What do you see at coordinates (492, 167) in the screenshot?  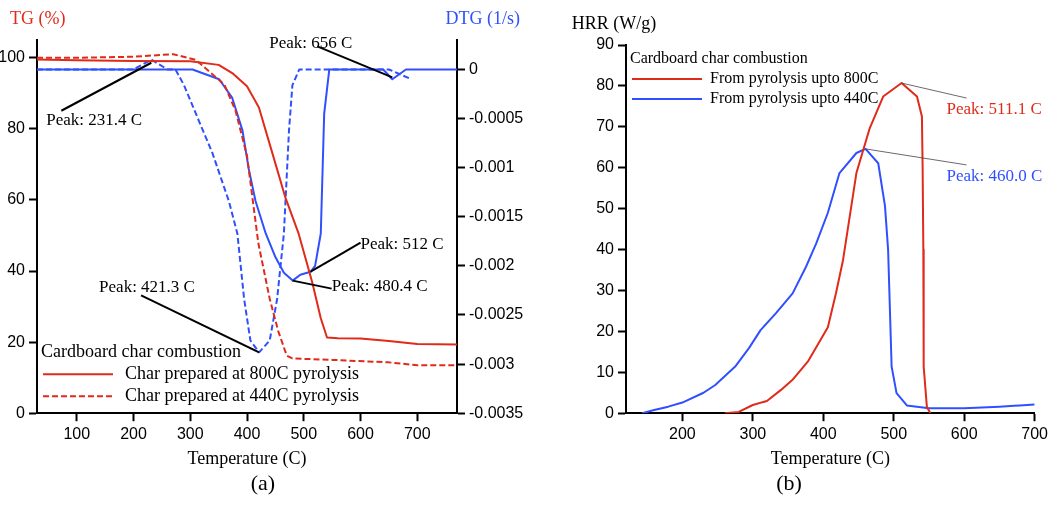 I see `y2-tick-label: -0.001` at bounding box center [492, 167].